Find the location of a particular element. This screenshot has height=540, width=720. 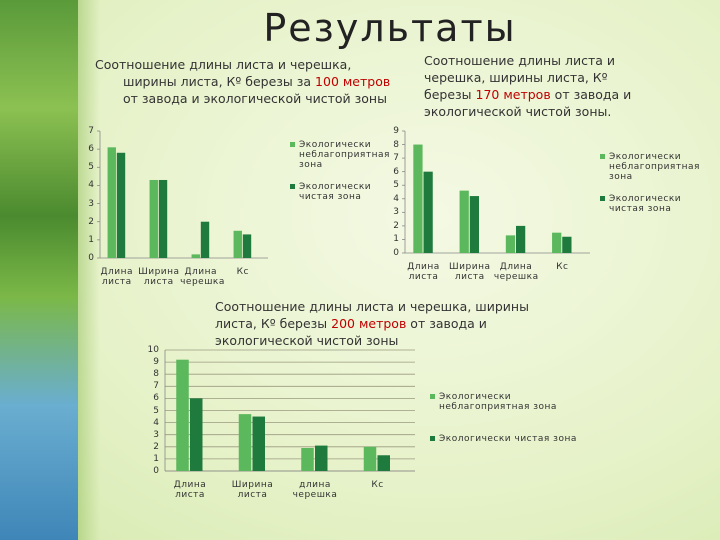

slide-title: Результаты is located at coordinates (390, 28).